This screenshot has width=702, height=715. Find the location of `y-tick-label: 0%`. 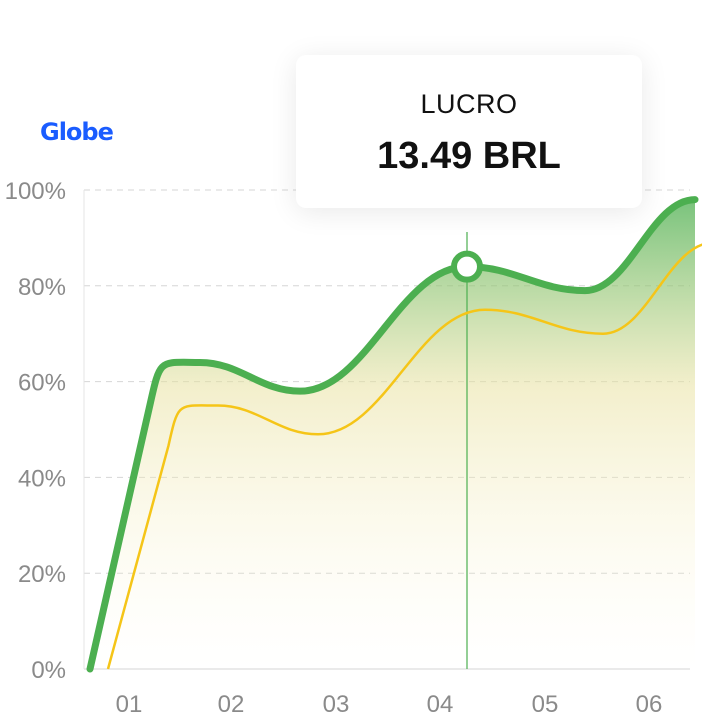

y-tick-label: 0% is located at coordinates (48, 670).